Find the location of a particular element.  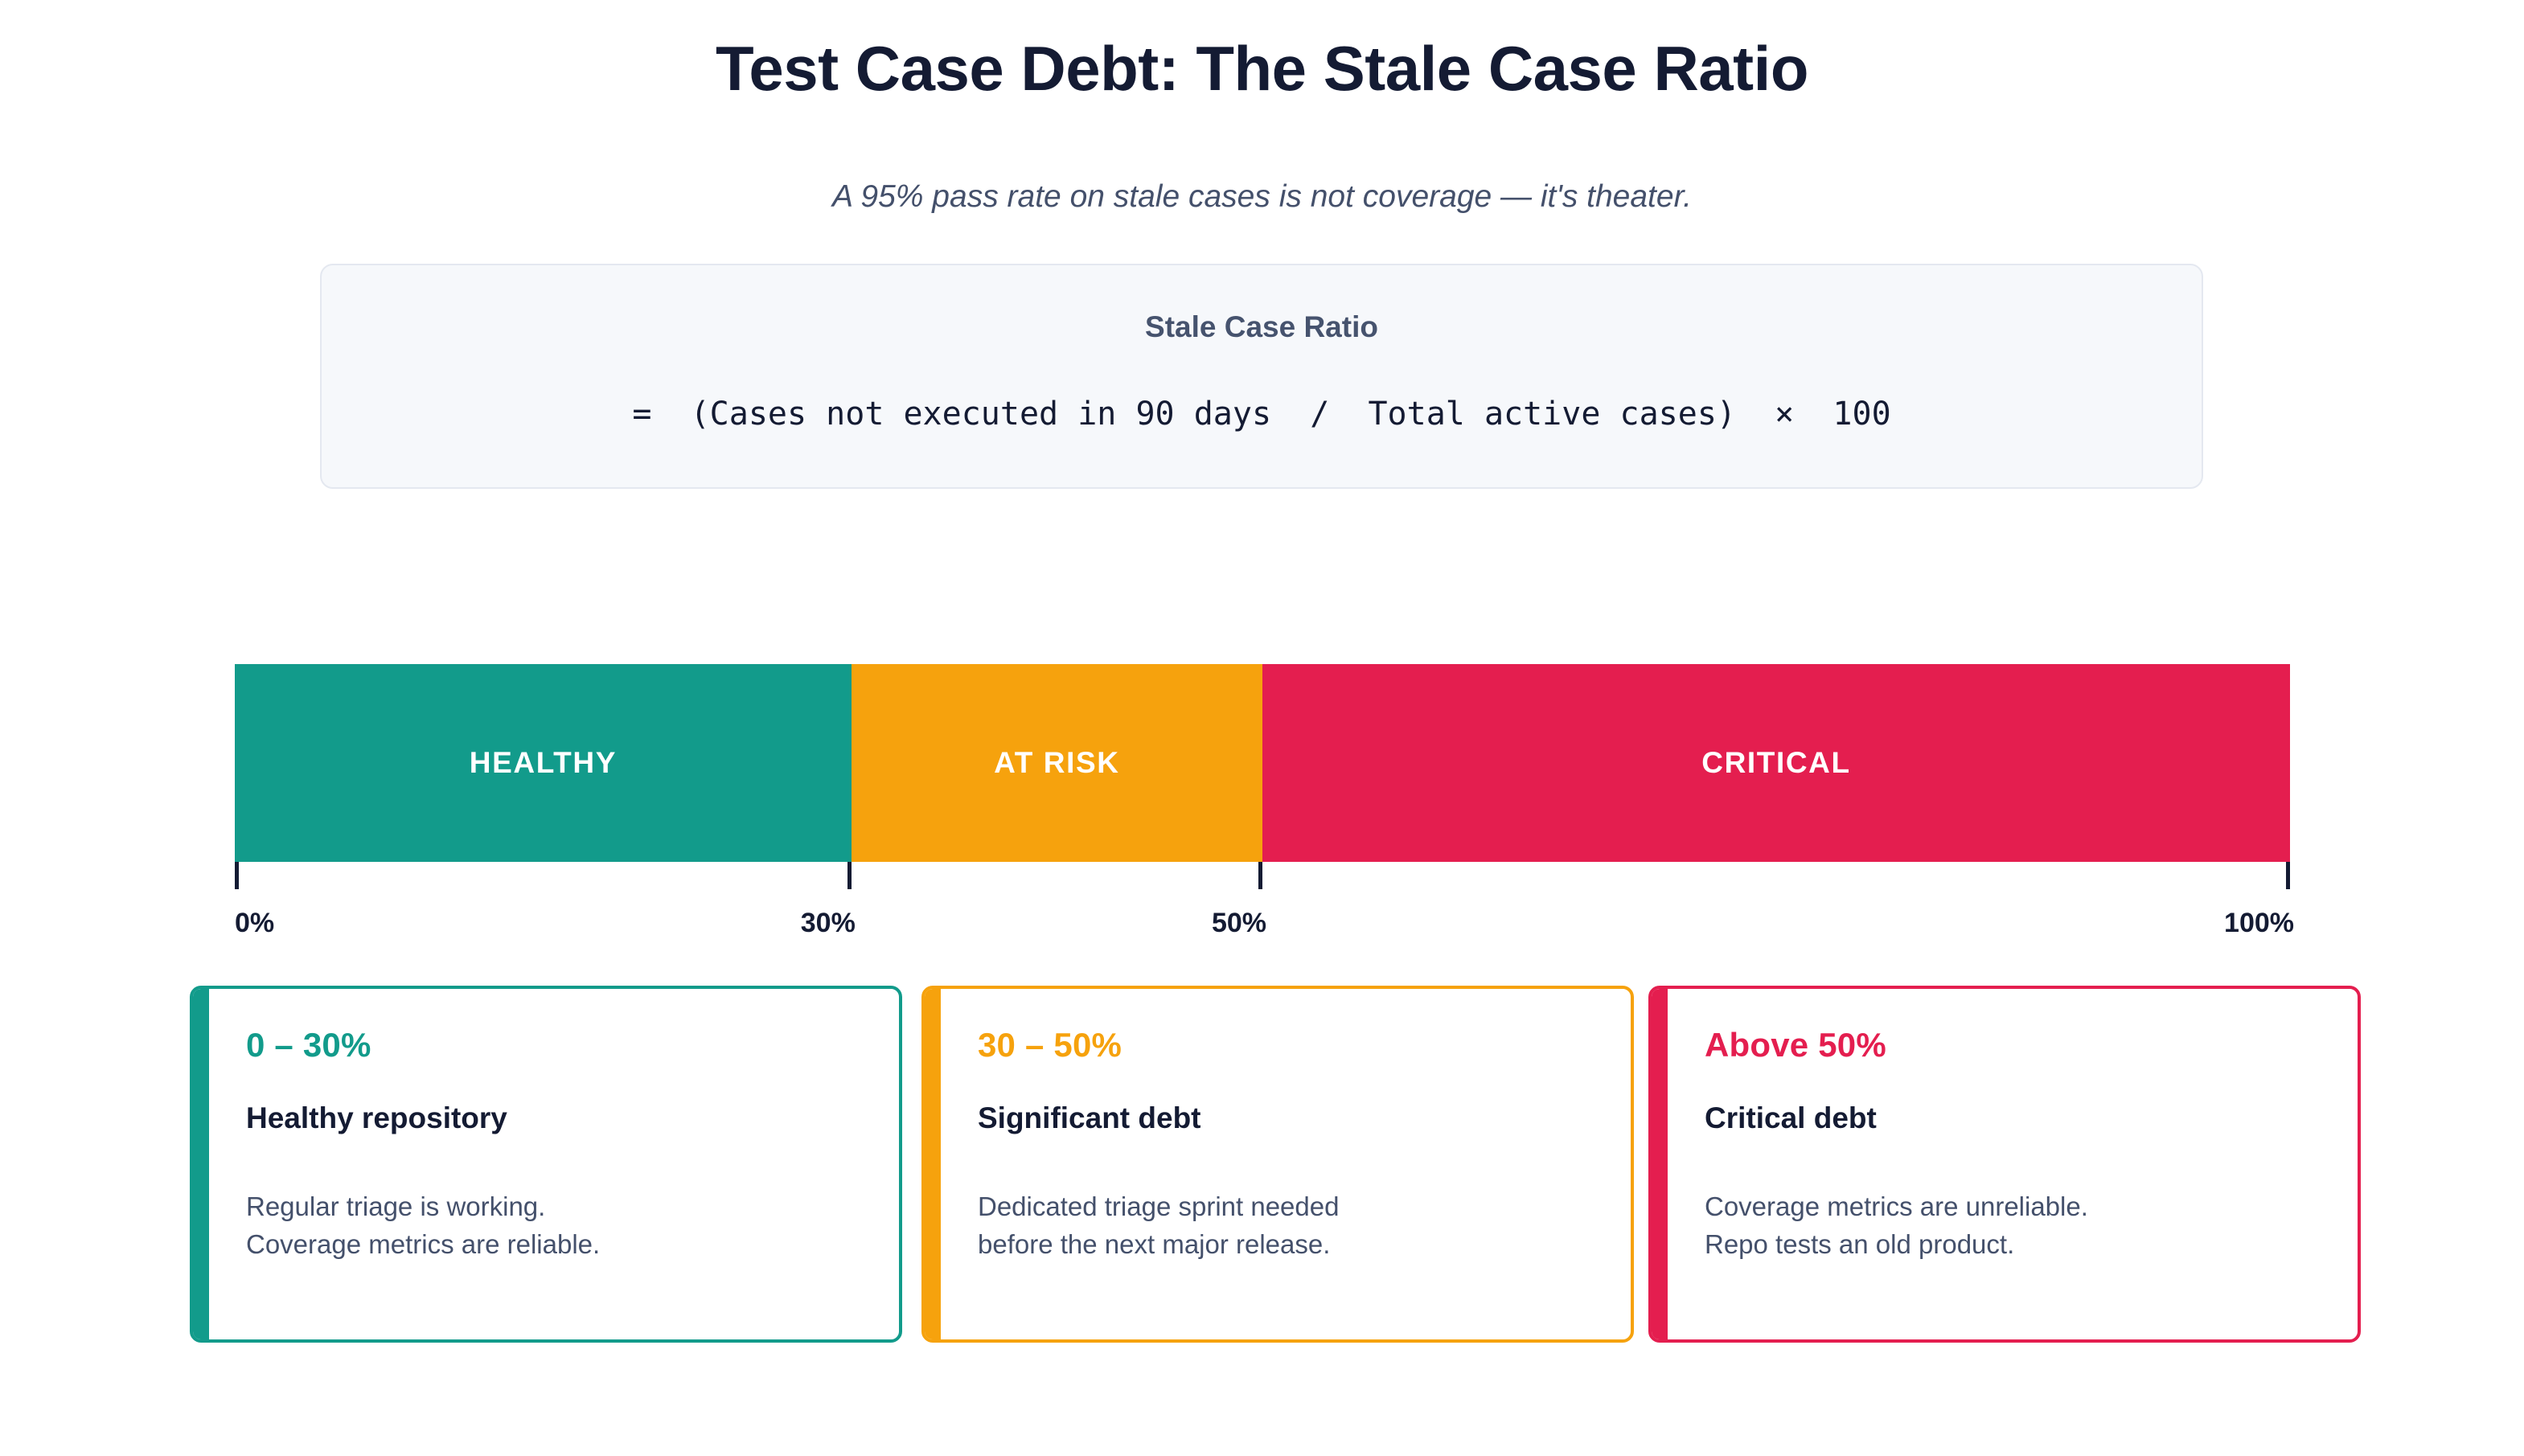

card-heading: Critical debt is located at coordinates (1791, 1117).